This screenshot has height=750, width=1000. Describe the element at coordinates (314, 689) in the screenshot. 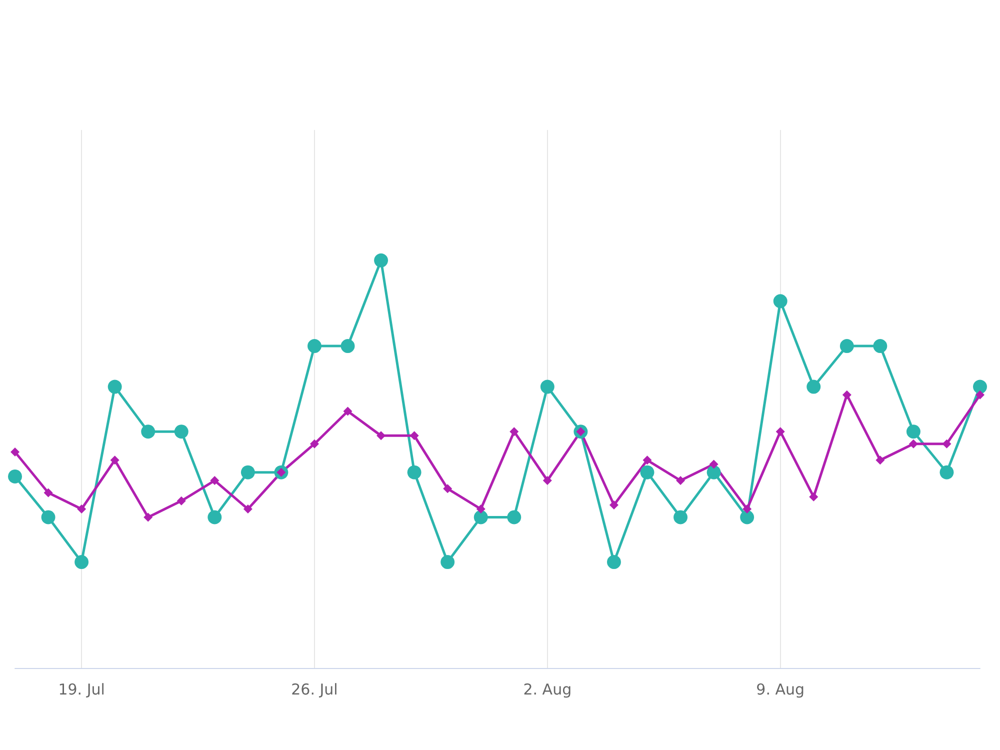

I see `x-tick-label: 26. Jul` at that location.